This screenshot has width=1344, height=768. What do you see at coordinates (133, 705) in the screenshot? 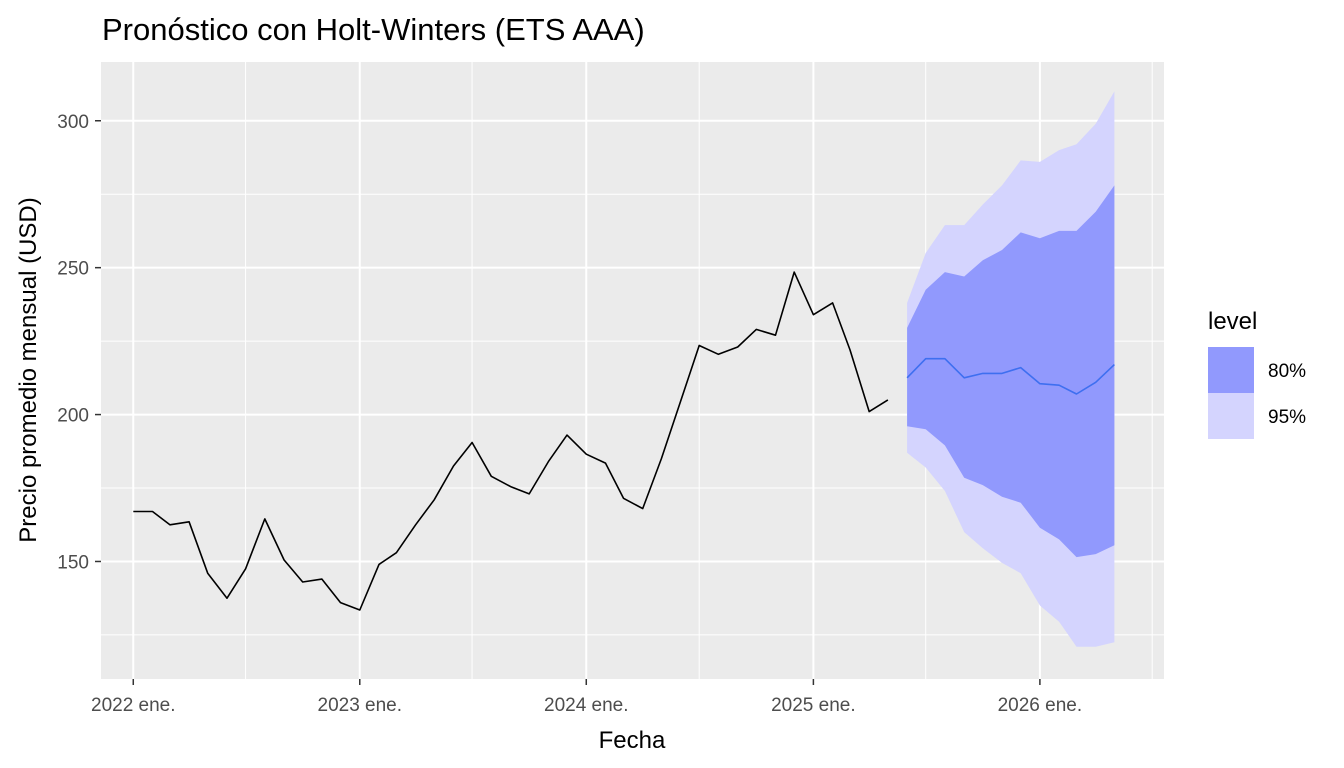
I see `x-tick-label: 2022 ene.` at bounding box center [133, 705].